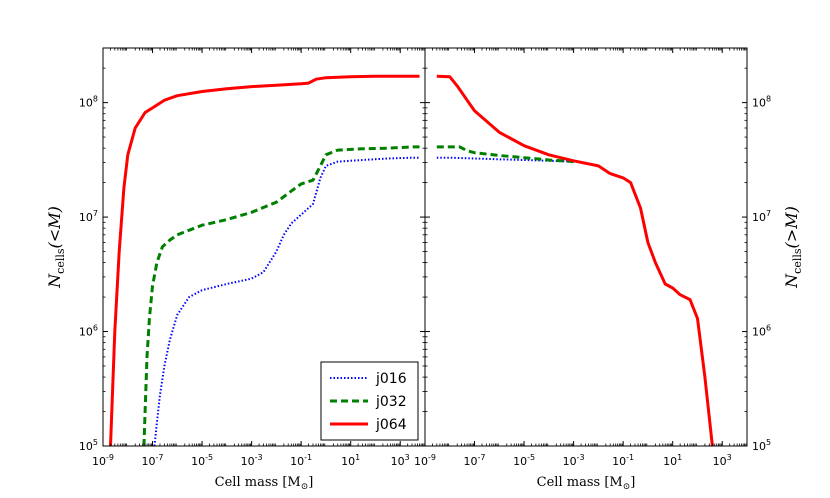 Image resolution: width=830 pixels, height=498 pixels. What do you see at coordinates (400, 460) in the screenshot?
I see `left-x-tick-label: 10³` at bounding box center [400, 460].